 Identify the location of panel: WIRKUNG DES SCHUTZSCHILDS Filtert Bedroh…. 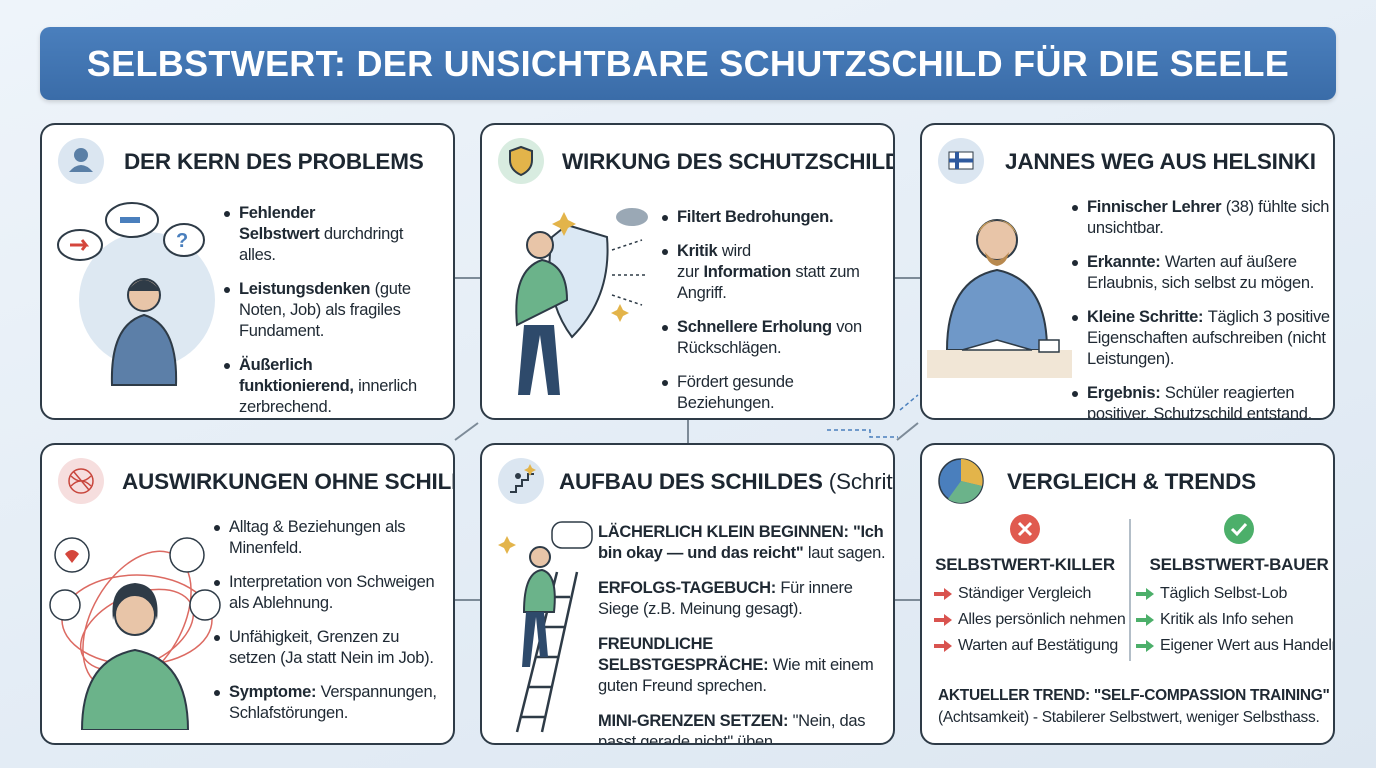
(687, 271).